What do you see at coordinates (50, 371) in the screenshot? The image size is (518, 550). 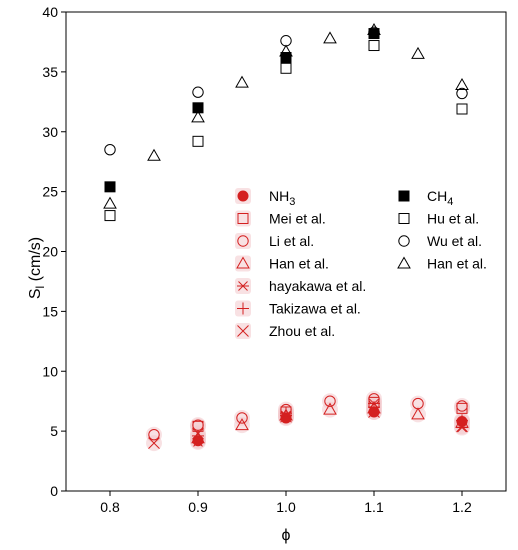 I see `y-tick-label-10: 10` at bounding box center [50, 371].